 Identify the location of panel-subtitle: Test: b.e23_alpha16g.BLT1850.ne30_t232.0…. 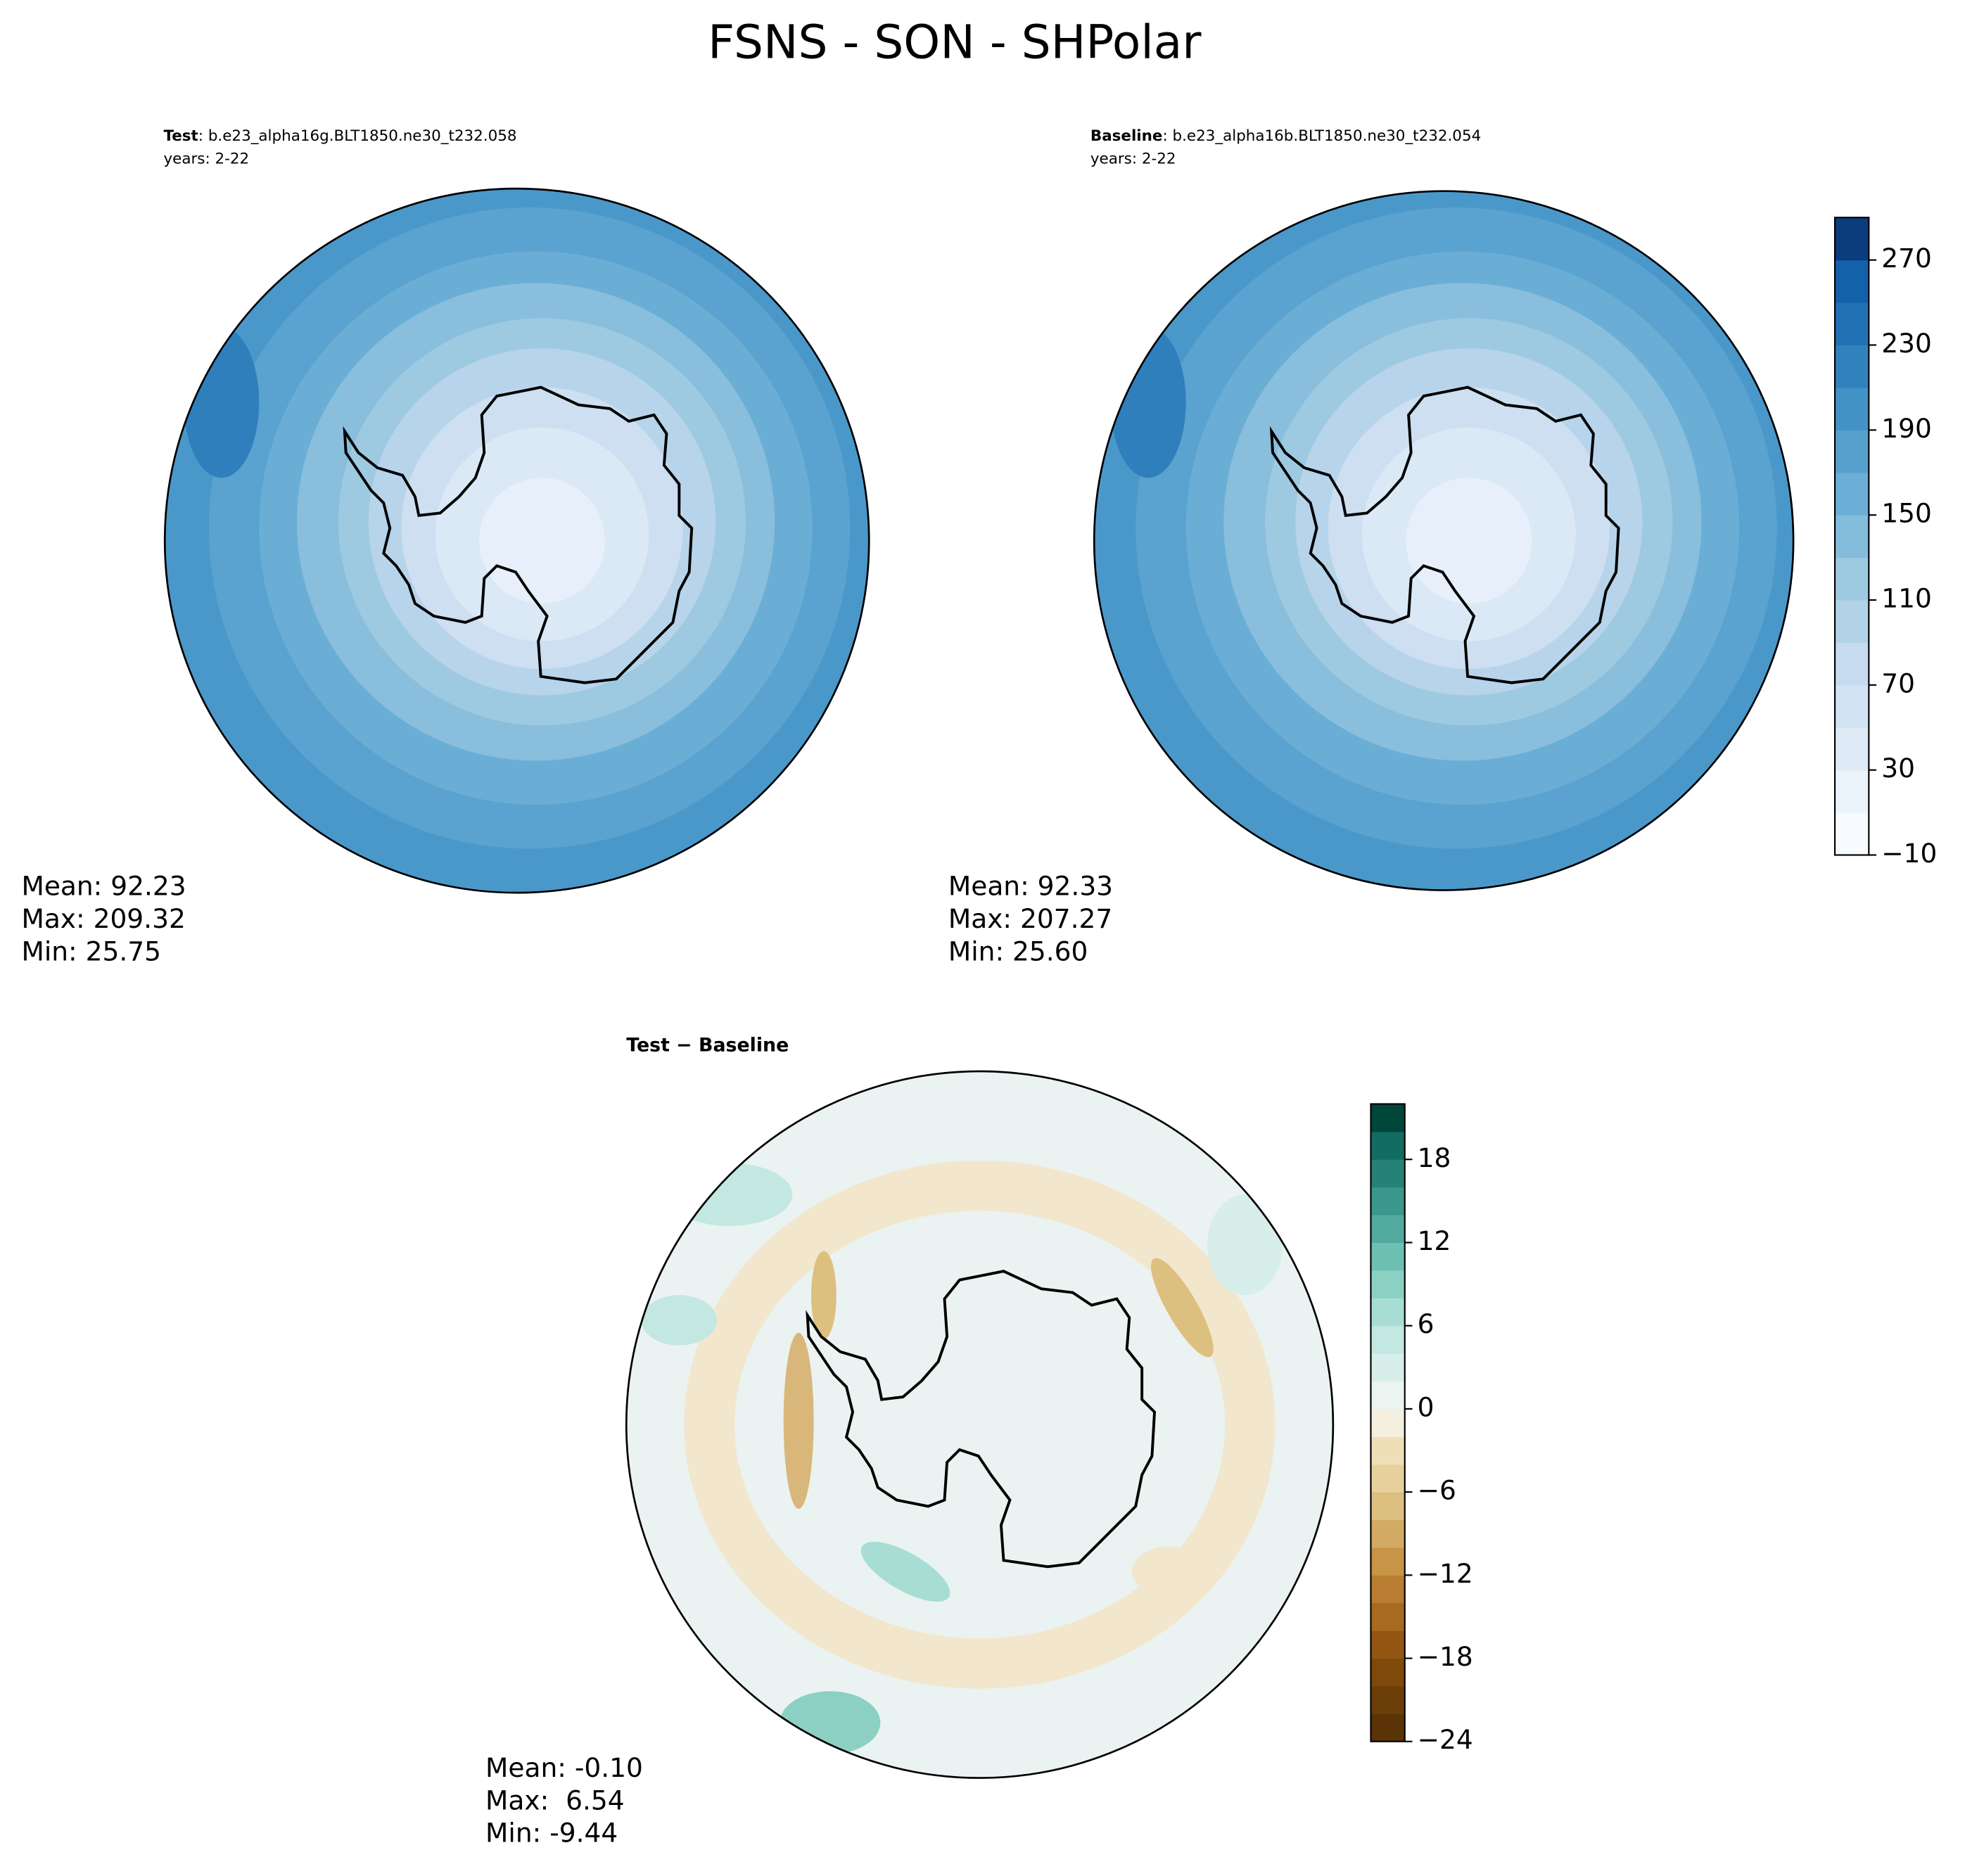
(340, 136).